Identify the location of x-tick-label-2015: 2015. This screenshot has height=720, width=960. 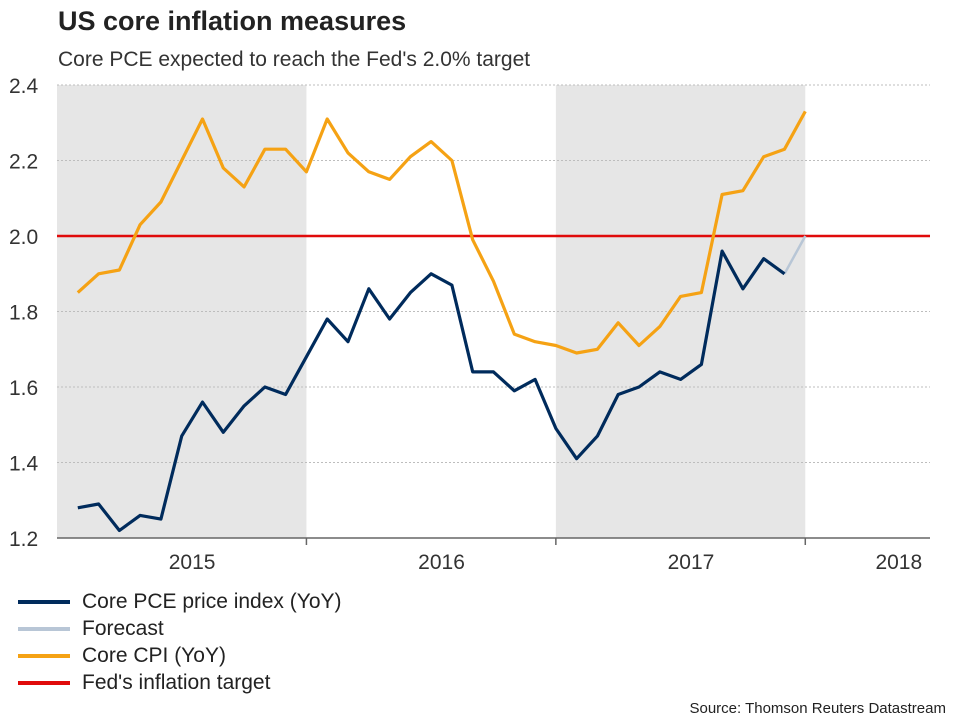
(192, 562).